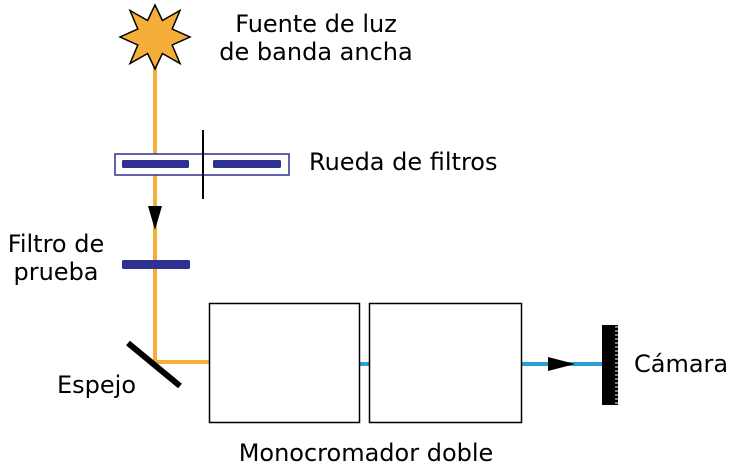 The height and width of the screenshot is (468, 736). Describe the element at coordinates (366, 453) in the screenshot. I see `monochromator-label: Monocromador doble` at that location.